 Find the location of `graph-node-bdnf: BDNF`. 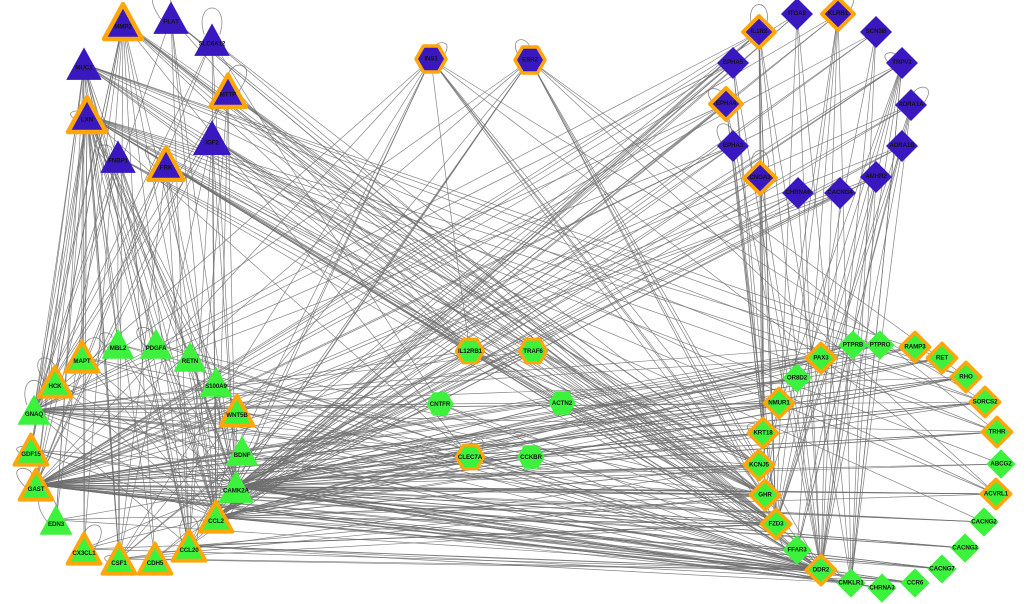

graph-node-bdnf: BDNF is located at coordinates (241, 450).